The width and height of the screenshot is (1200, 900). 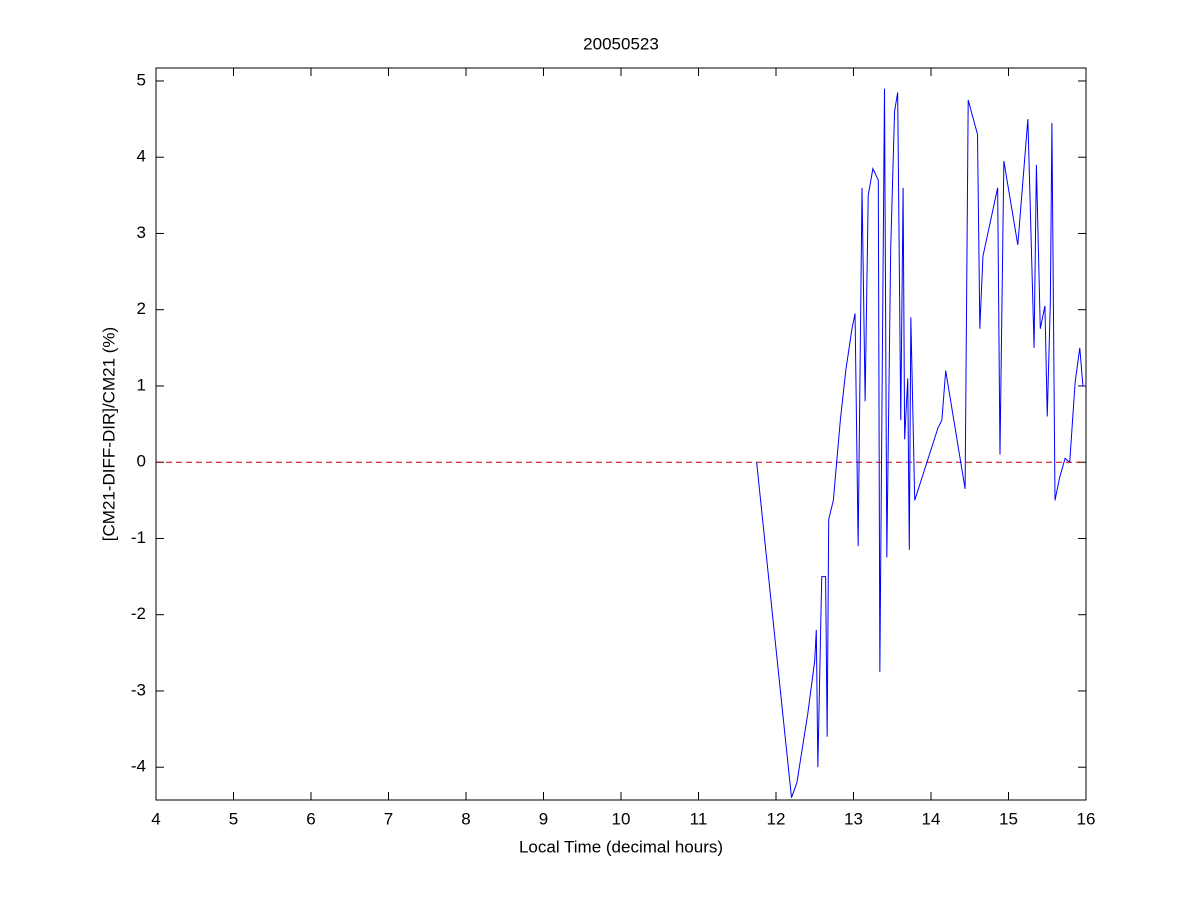 I want to click on x-tick-label: 8, so click(x=465, y=818).